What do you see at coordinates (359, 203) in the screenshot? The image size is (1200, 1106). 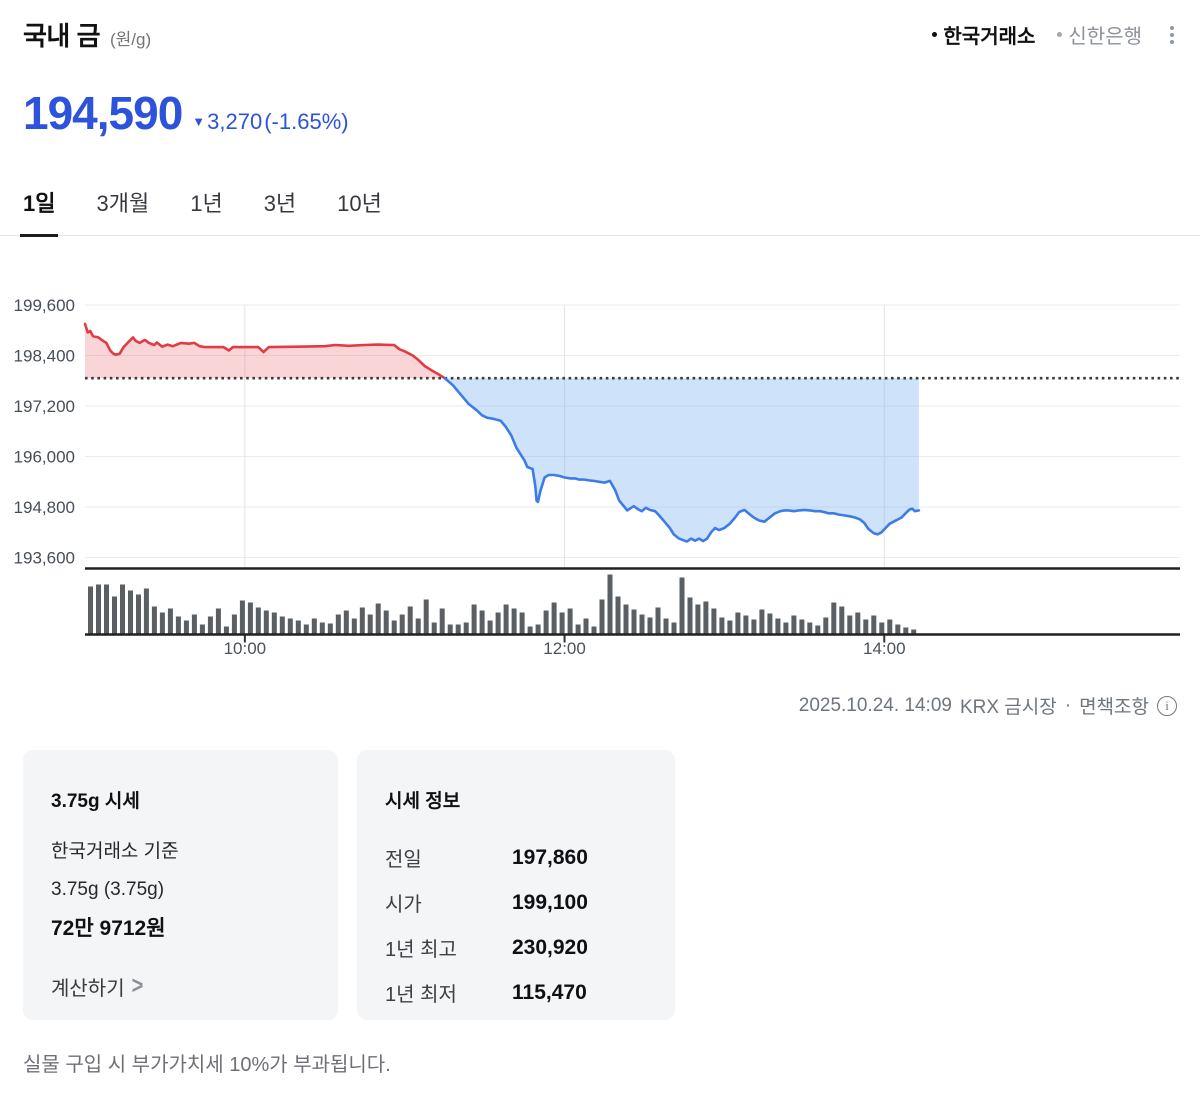 I see `tab-10years: 10년` at bounding box center [359, 203].